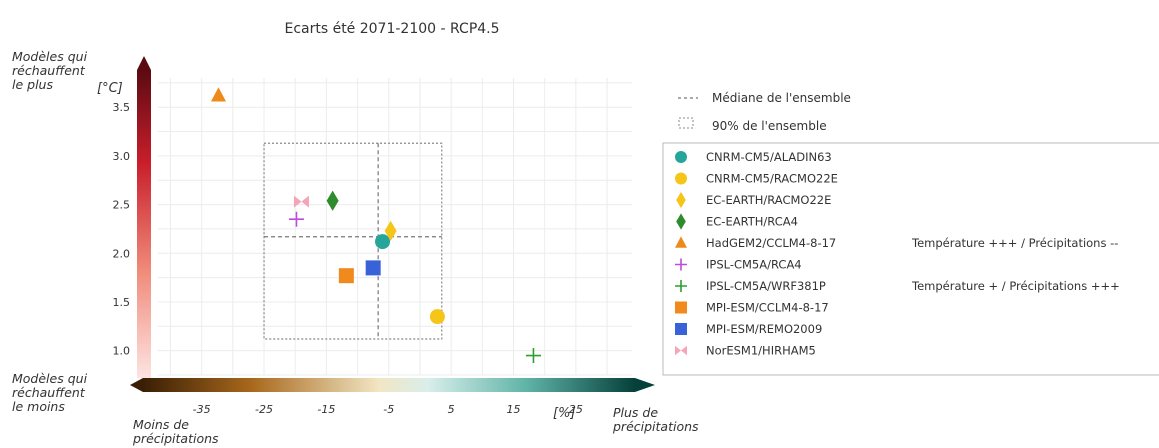 This screenshot has width=1159, height=448. I want to click on legend-marker-ipsl-cm5a-rca4, so click(681, 264).